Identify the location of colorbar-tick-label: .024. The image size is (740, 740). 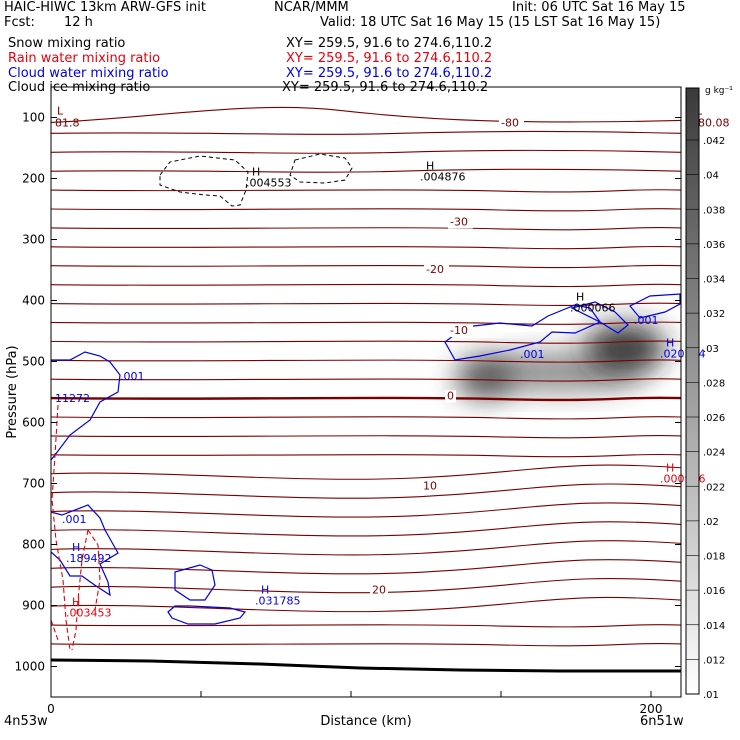
(714, 453).